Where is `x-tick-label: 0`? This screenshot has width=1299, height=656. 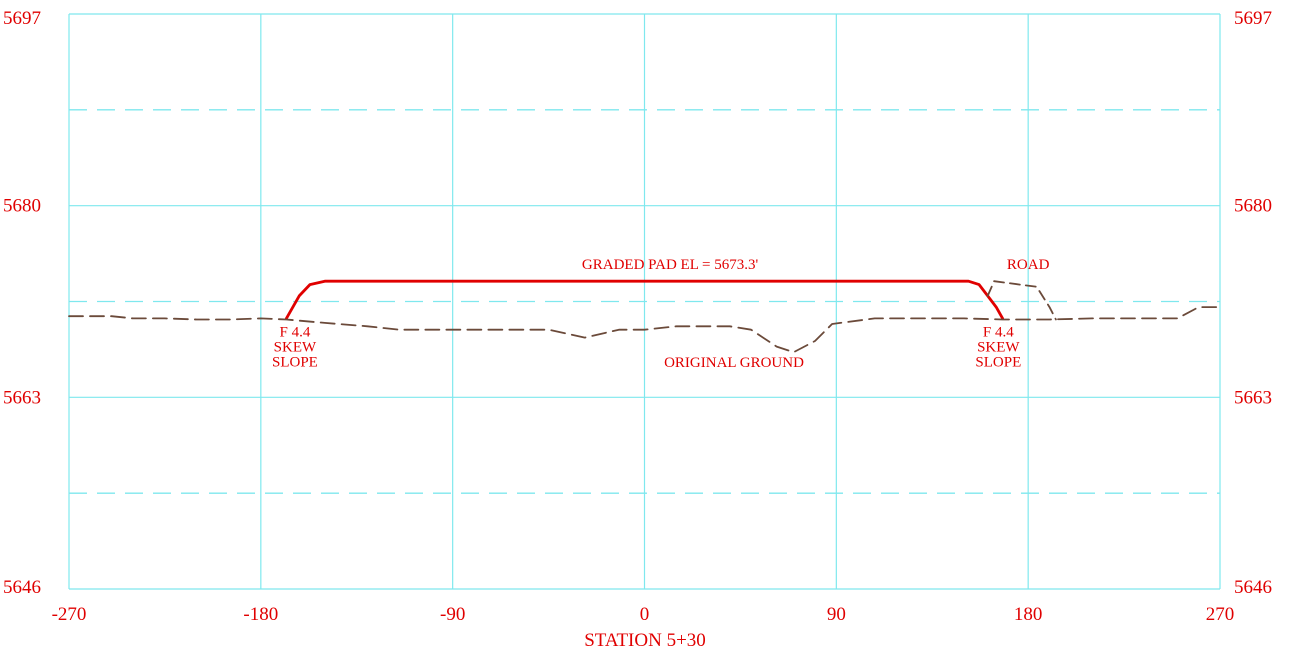 x-tick-label: 0 is located at coordinates (645, 614).